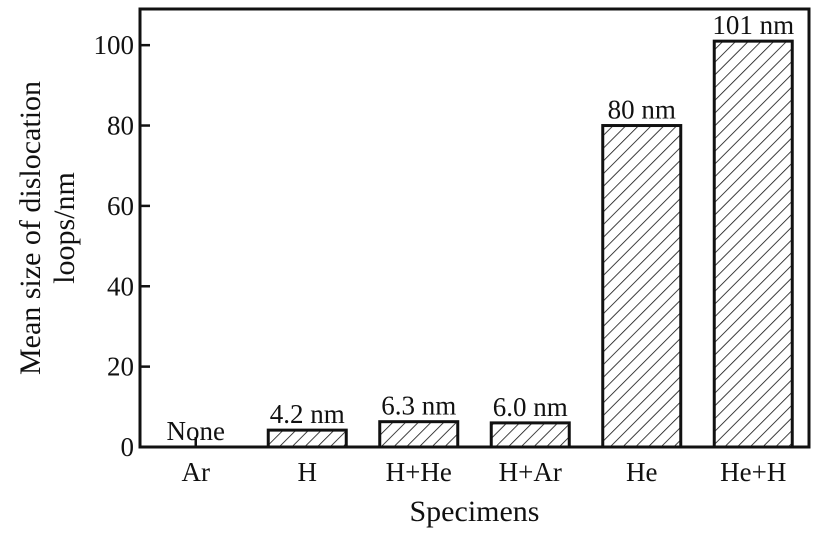  What do you see at coordinates (530, 435) in the screenshot?
I see `bar-h-plus-ar` at bounding box center [530, 435].